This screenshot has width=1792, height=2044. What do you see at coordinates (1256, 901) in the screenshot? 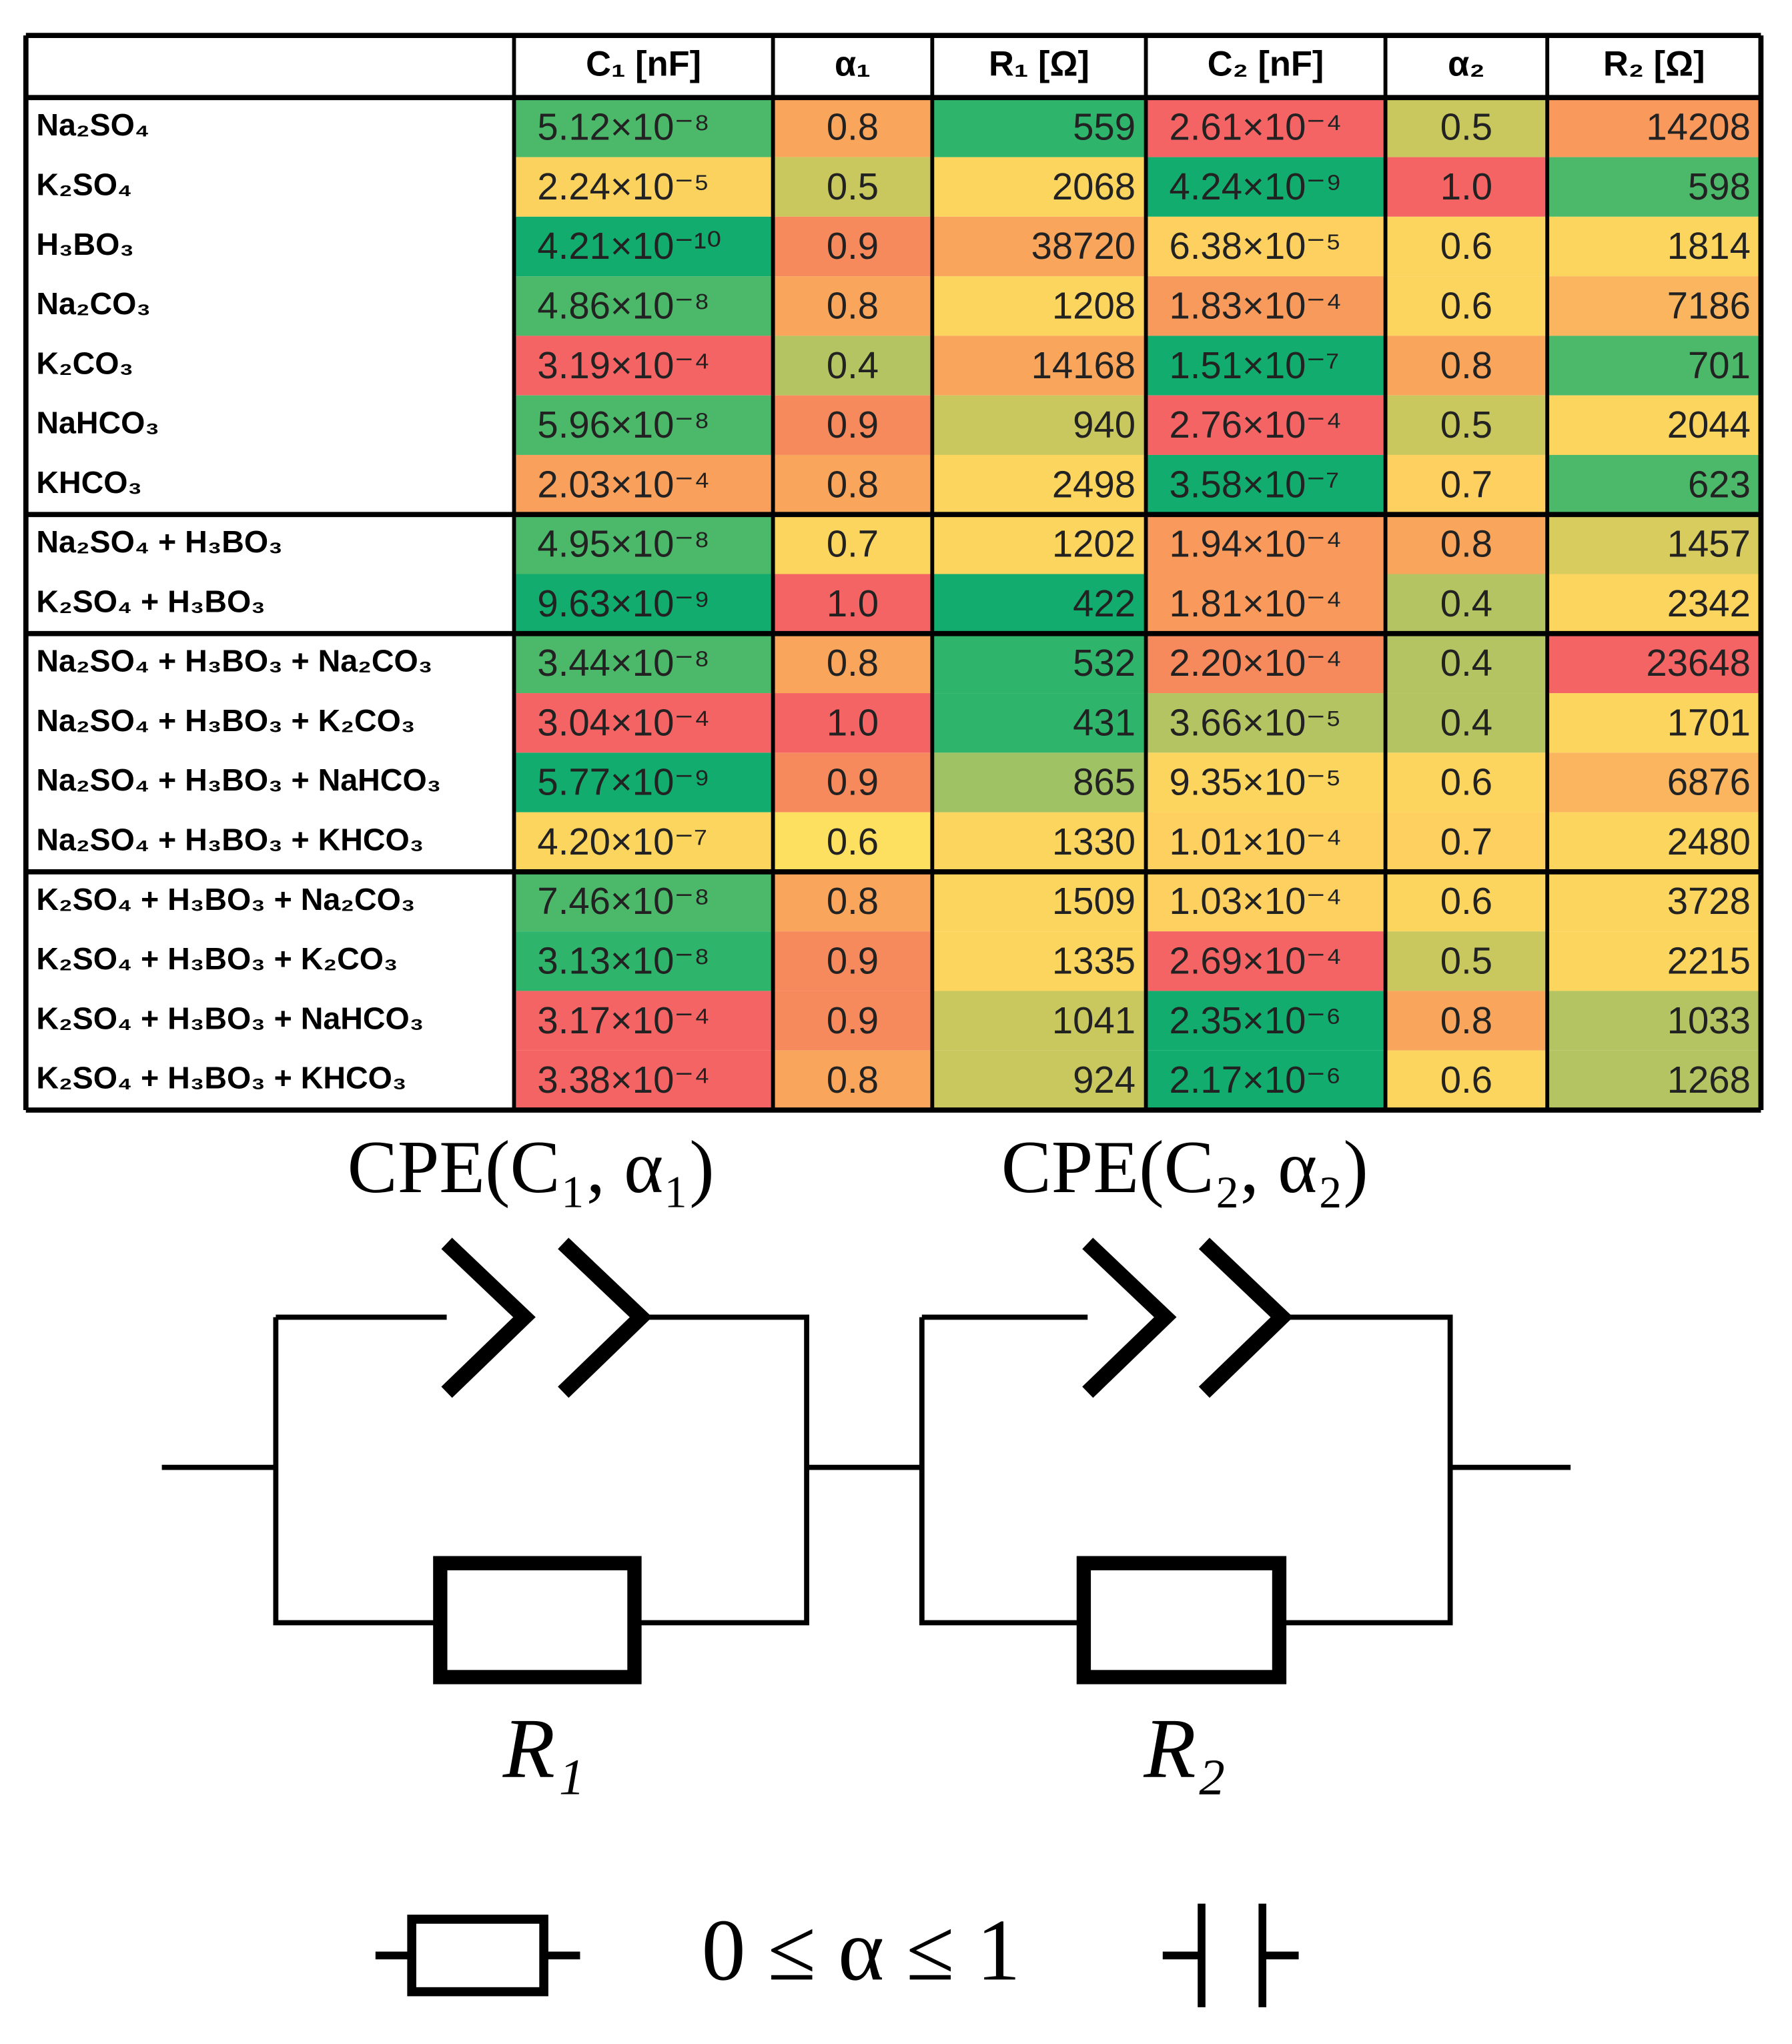
I see `cell: 1.03×10⁻⁴` at bounding box center [1256, 901].